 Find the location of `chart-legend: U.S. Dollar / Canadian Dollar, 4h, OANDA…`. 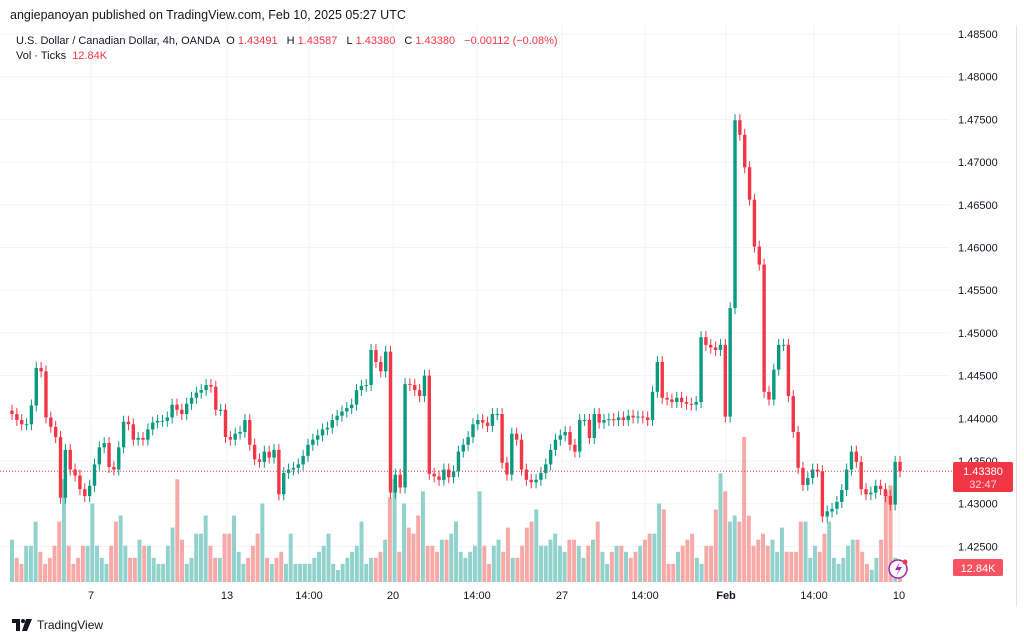

chart-legend: U.S. Dollar / Canadian Dollar, 4h, OANDA… is located at coordinates (287, 48).